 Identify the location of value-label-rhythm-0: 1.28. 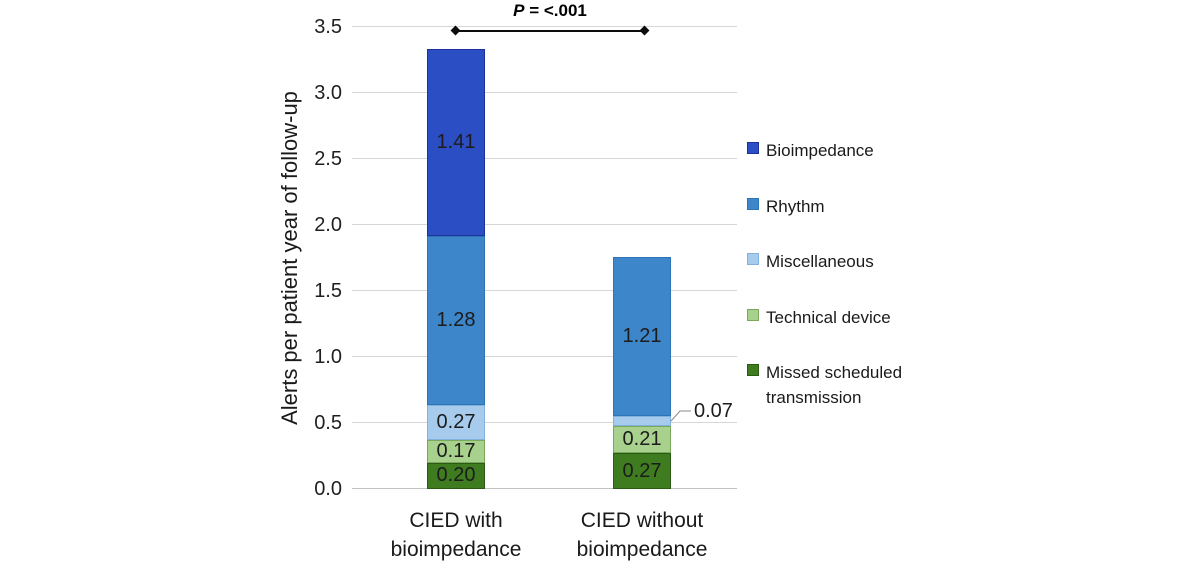
(456, 319).